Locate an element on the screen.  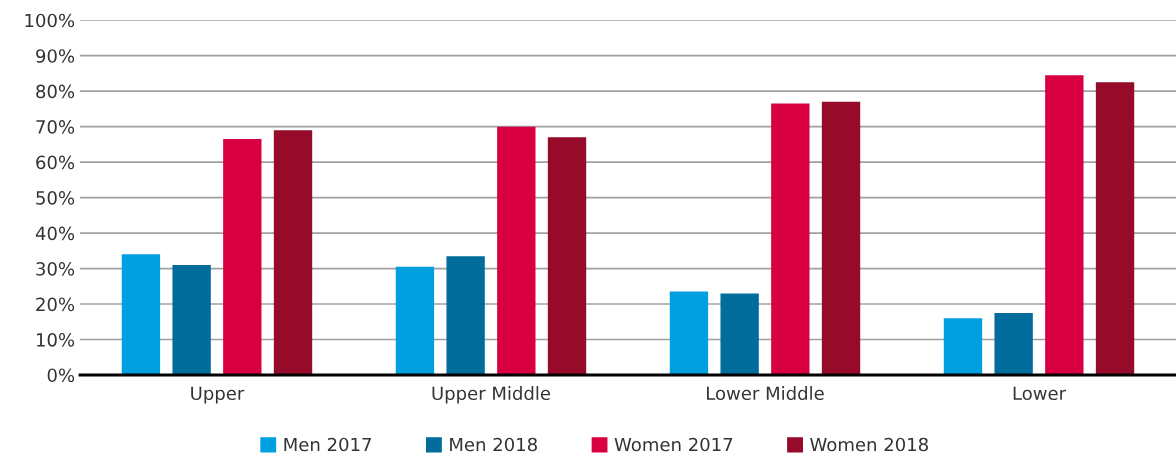
y-tick-label: 80% is located at coordinates (55, 91).